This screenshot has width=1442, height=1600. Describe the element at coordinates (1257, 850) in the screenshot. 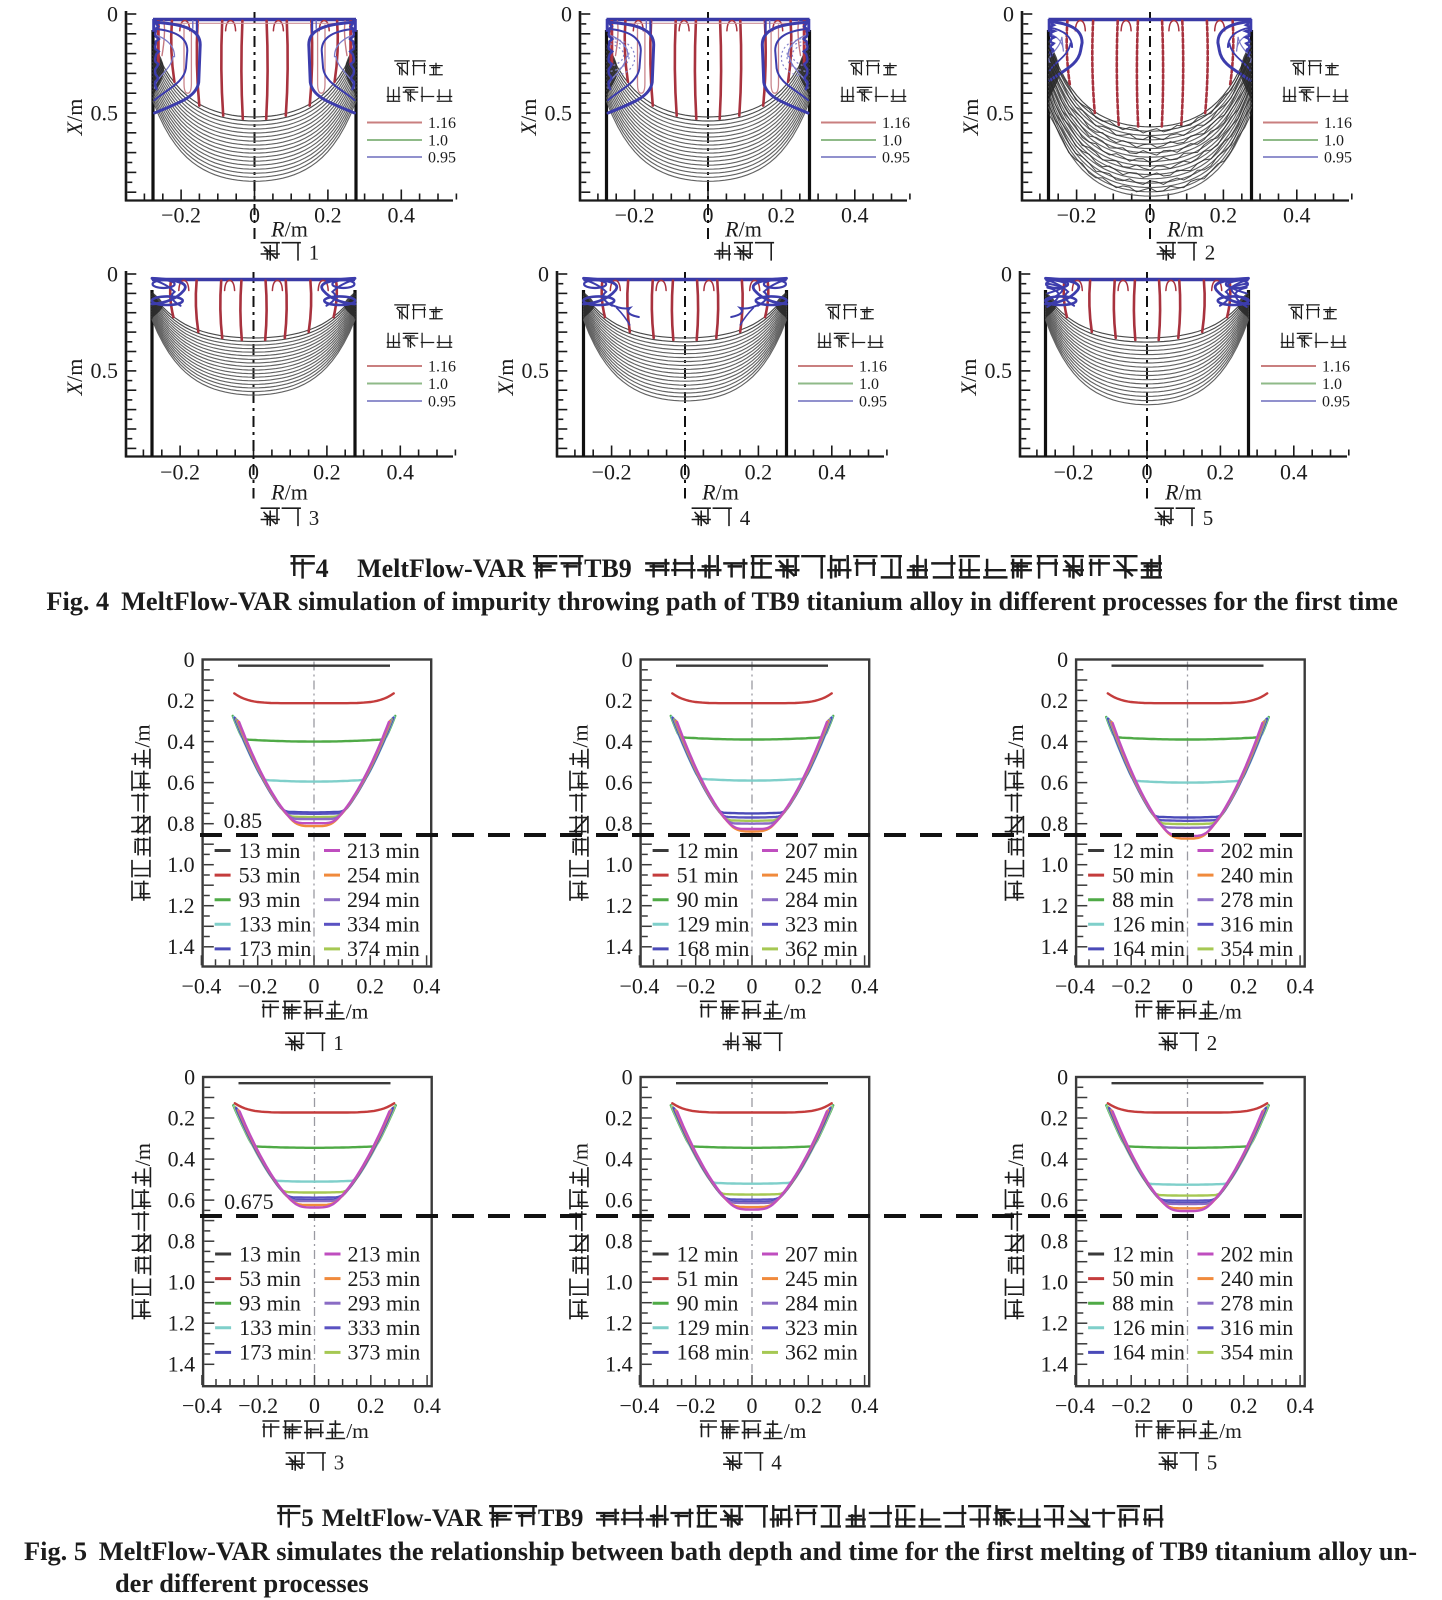

I see `svg-text: 202 min` at that location.